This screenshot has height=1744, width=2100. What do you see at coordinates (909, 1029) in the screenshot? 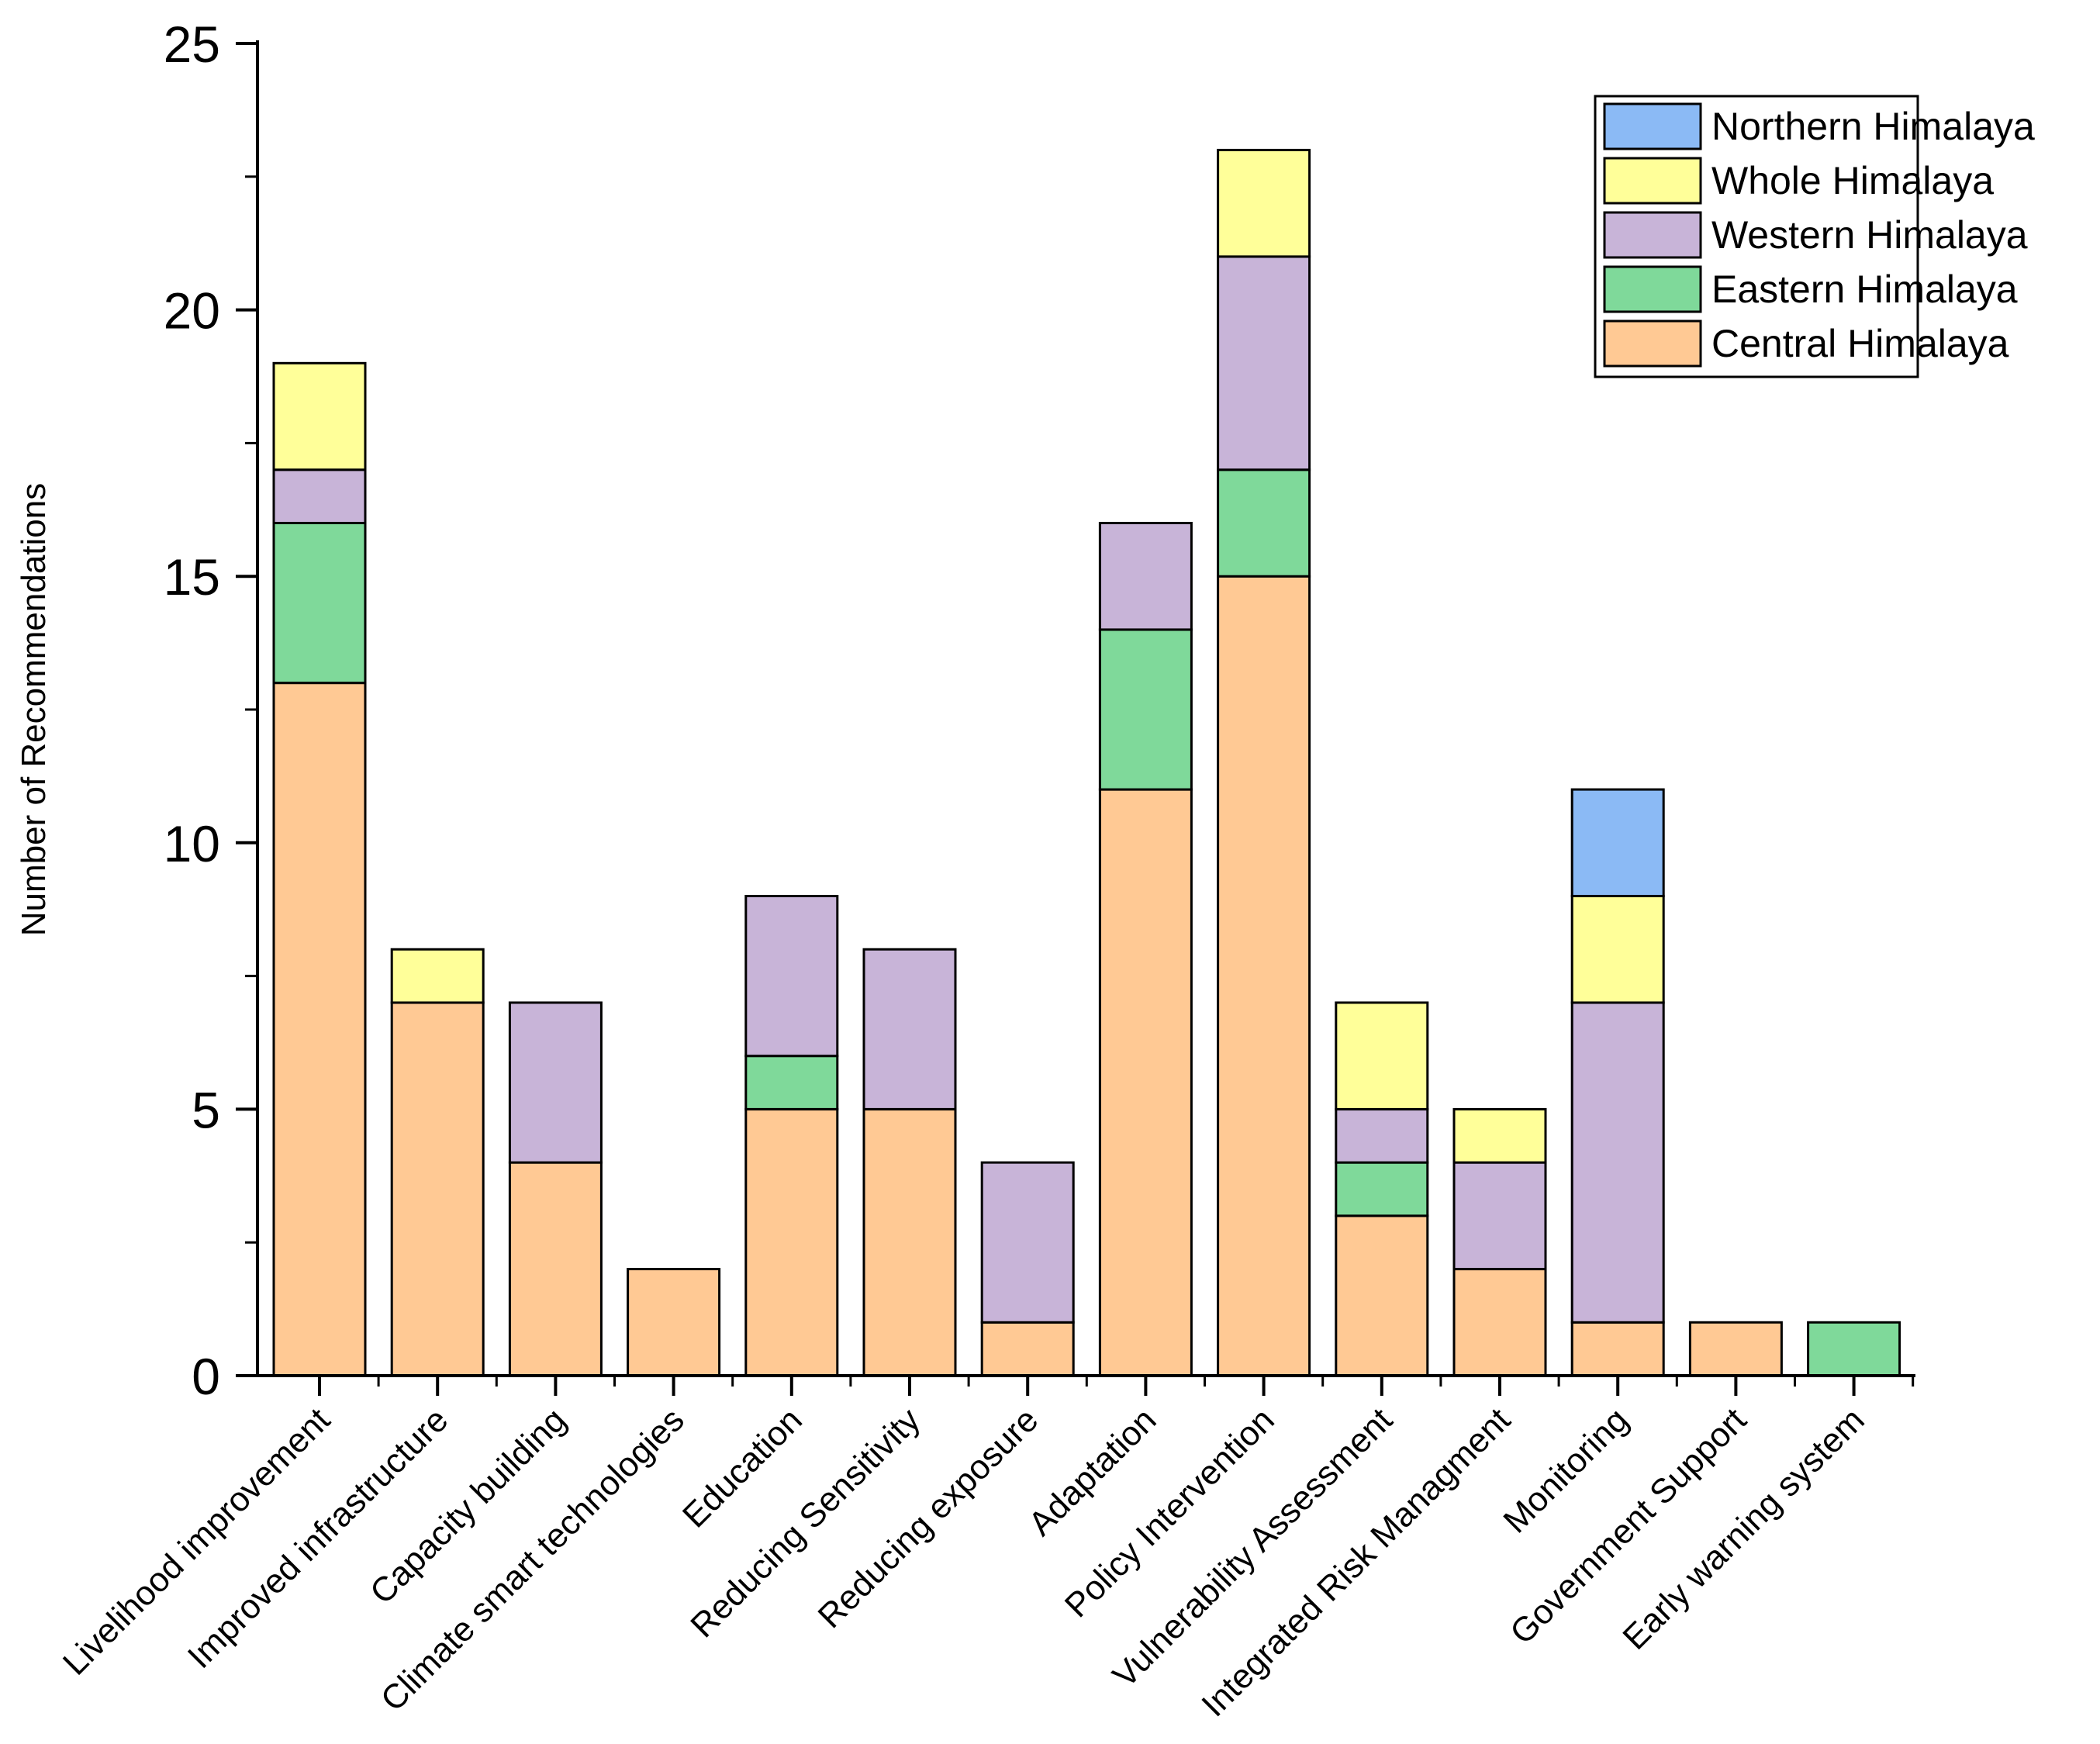
I see `bar-segment-6-western-himalaya` at bounding box center [909, 1029].